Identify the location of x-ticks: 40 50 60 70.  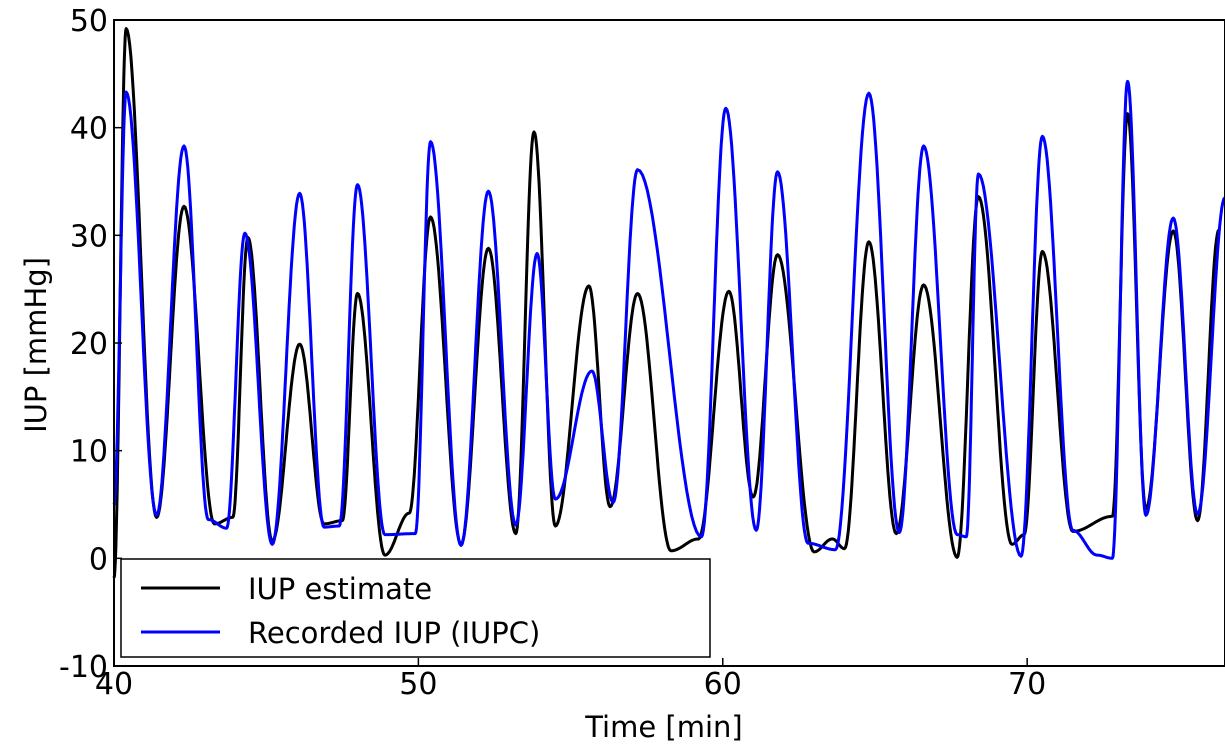
(570, 680).